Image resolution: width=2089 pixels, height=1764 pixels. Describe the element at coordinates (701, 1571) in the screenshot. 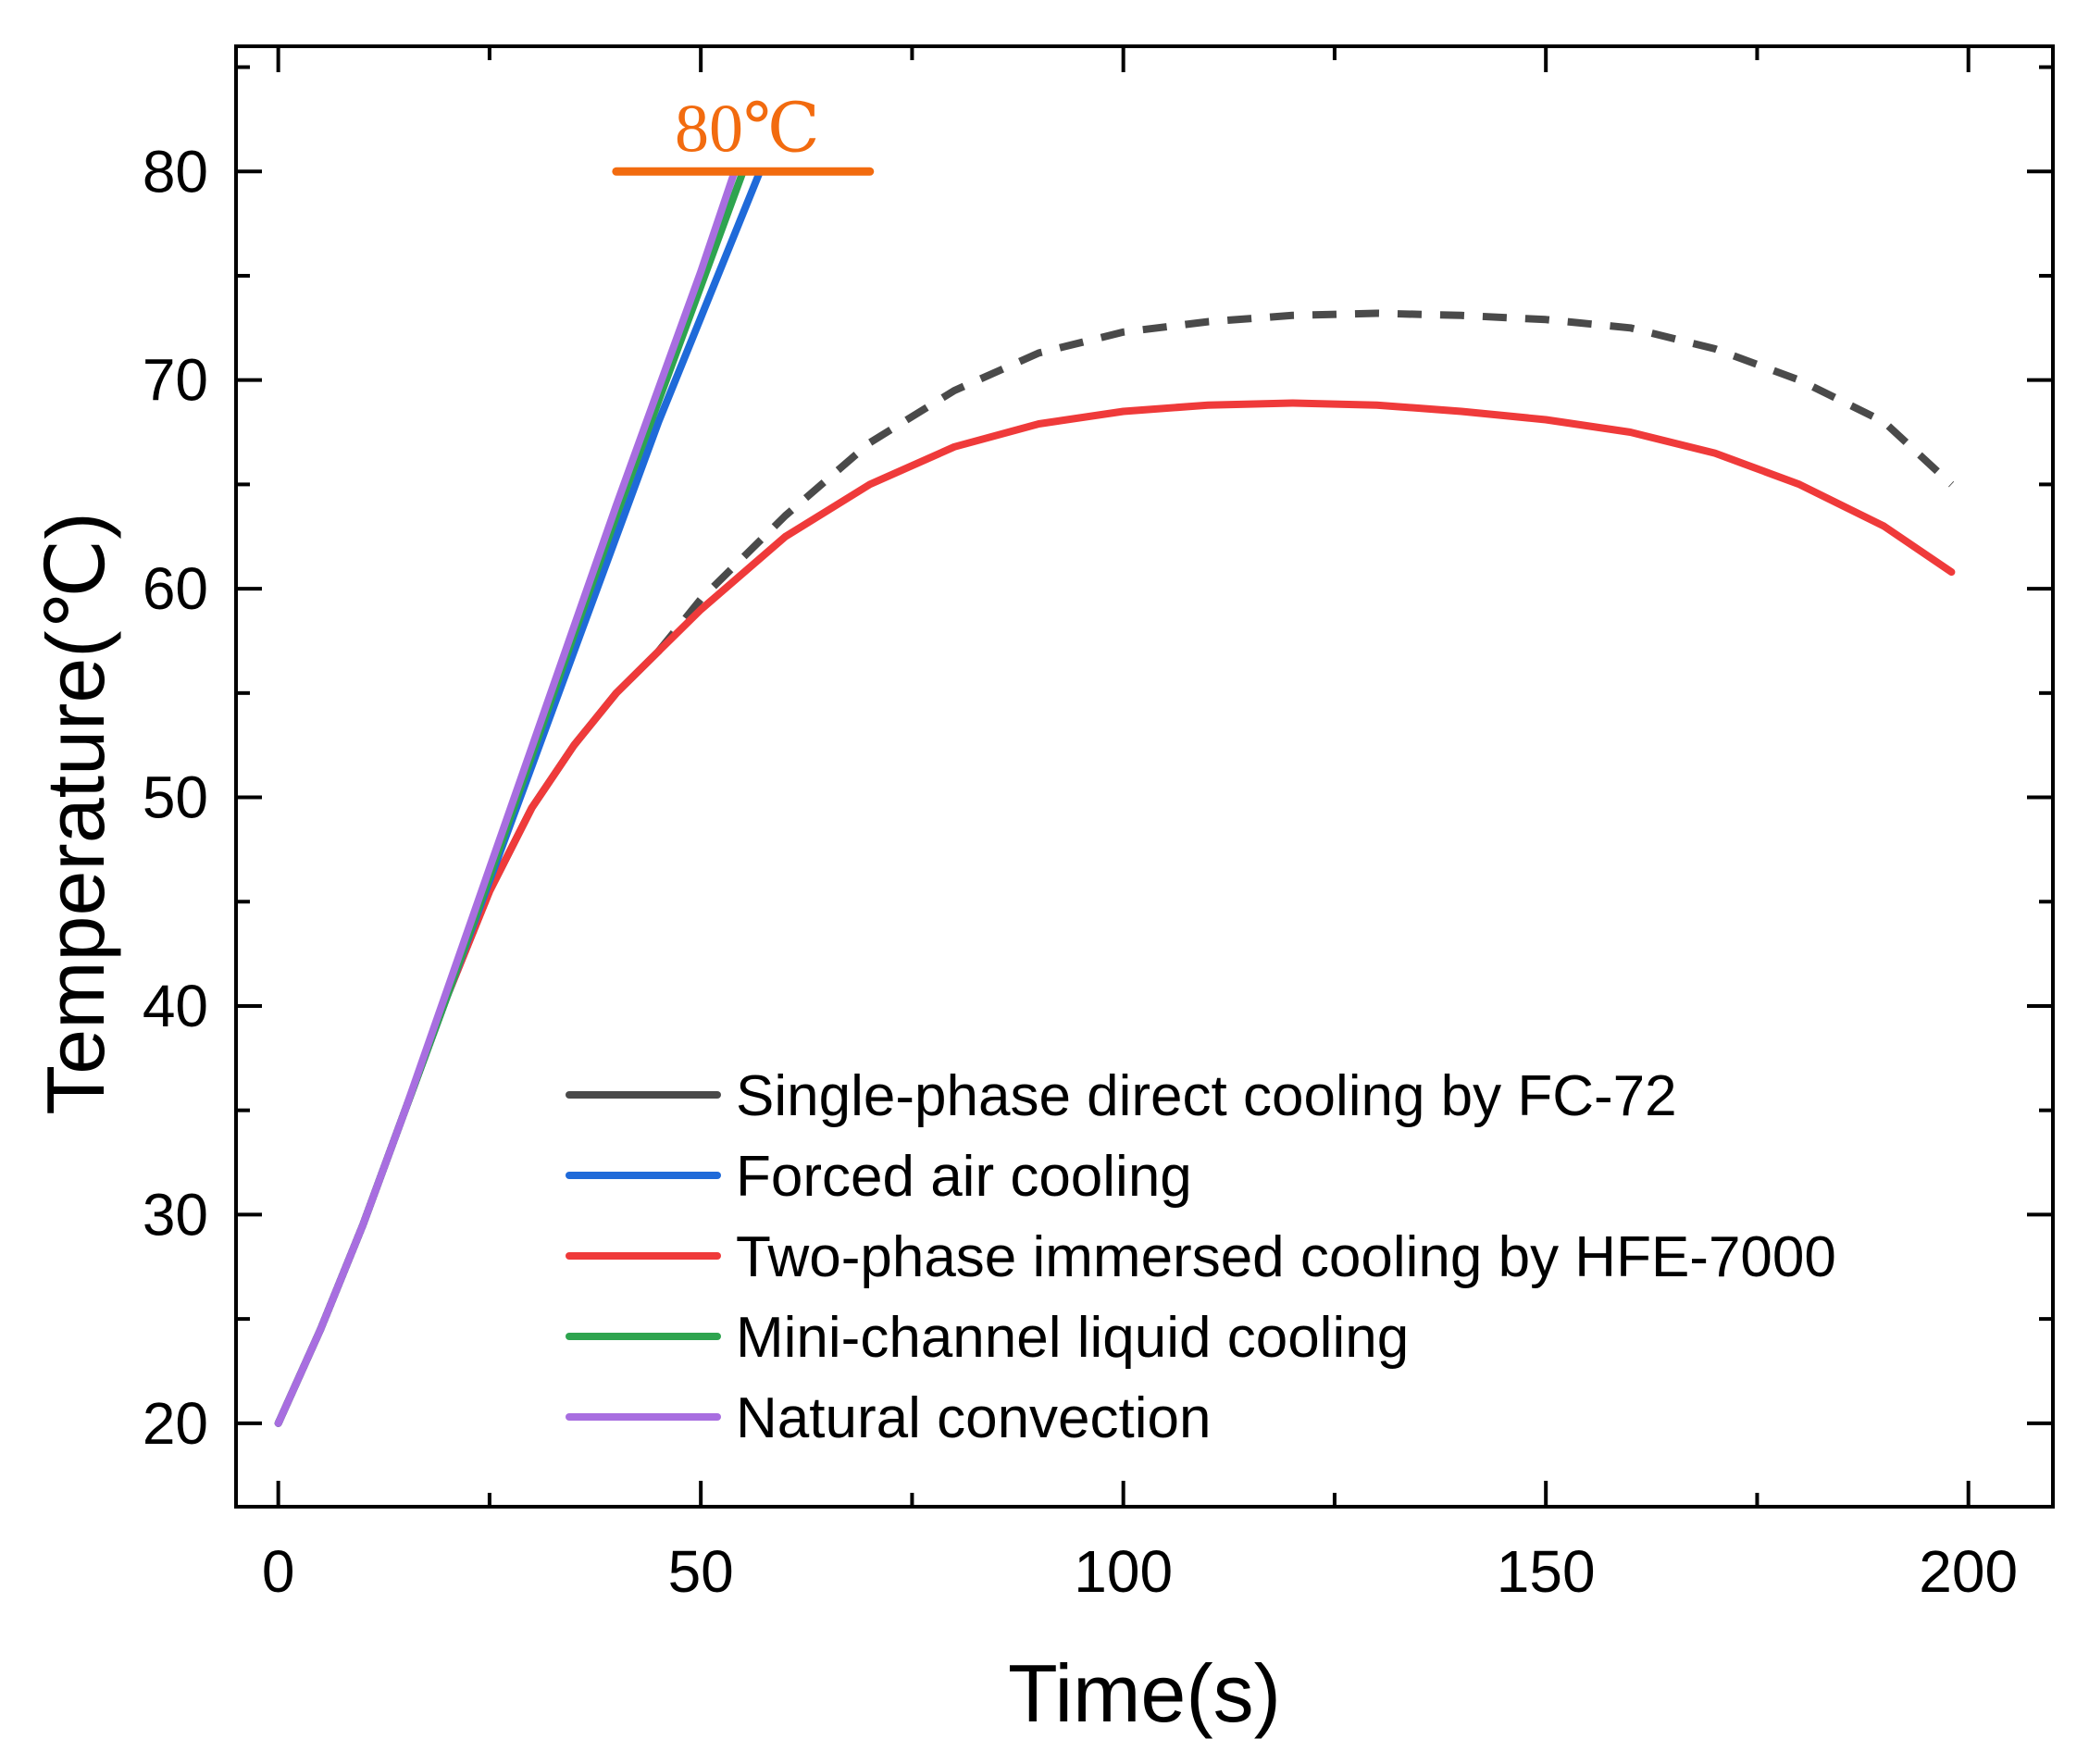

I see `x-tick-label: 50` at that location.